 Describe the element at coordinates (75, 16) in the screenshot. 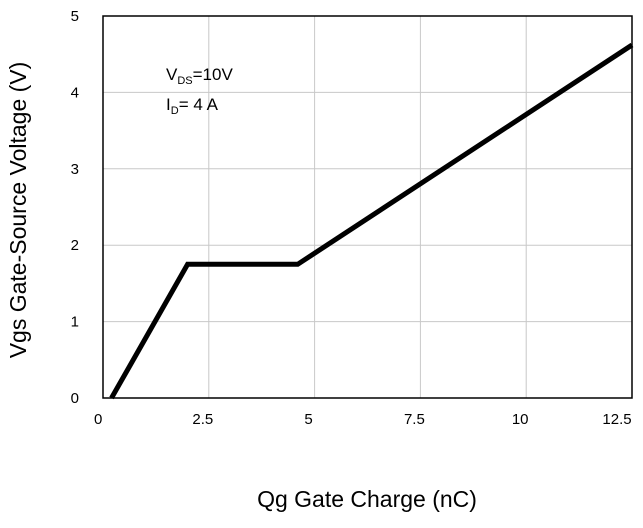

I see `y-tick-label: 5` at that location.